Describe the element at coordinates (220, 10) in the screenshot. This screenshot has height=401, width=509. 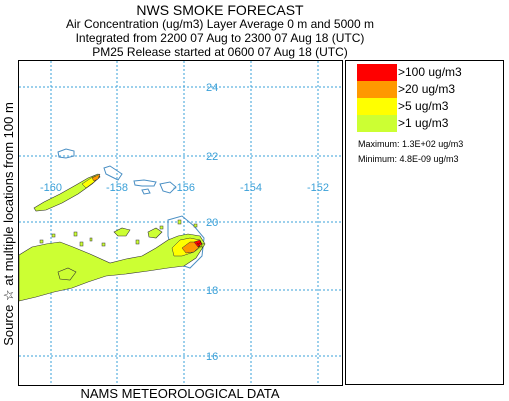
I see `forecast-title: NWS SMOKE FORECAST` at that location.